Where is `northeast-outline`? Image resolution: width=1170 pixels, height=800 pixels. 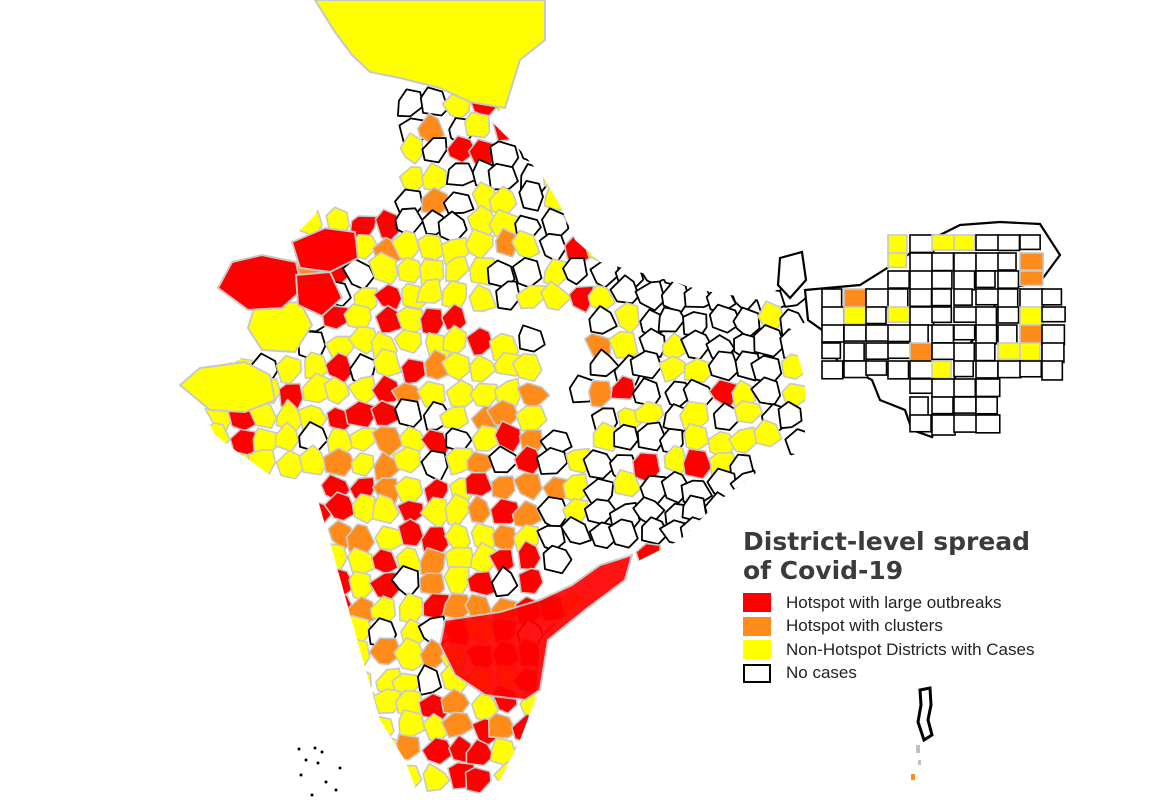
northeast-outline is located at coordinates (792, 275).